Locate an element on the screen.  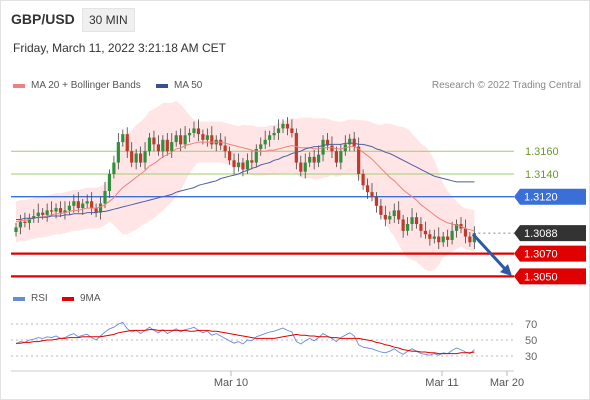
timeframe-button: 30 MIN is located at coordinates (108, 20).